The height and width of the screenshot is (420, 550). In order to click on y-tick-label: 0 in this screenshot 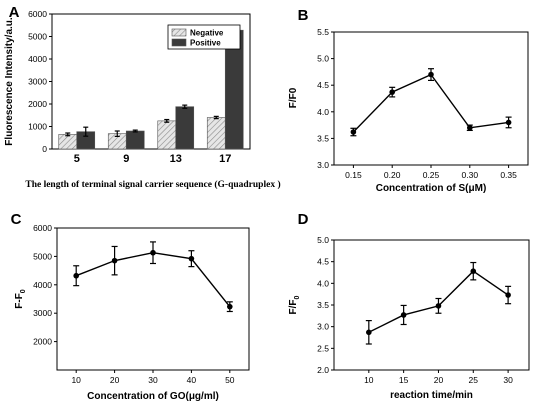, I will do `click(44, 149)`.